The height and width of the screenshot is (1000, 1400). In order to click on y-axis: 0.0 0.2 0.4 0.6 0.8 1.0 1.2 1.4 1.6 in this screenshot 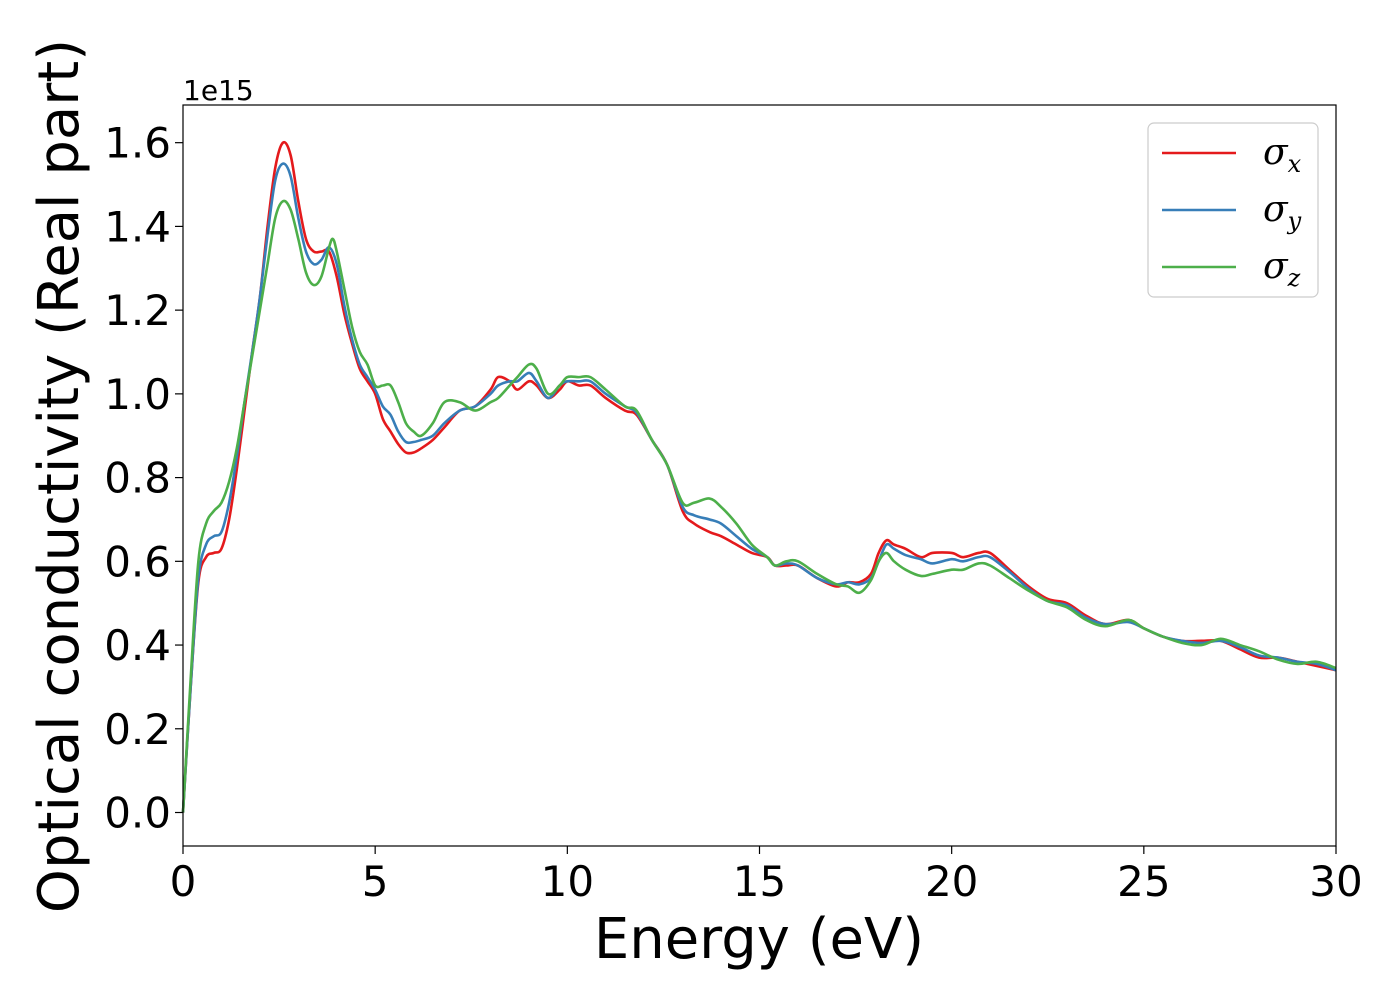, I will do `click(143, 478)`.